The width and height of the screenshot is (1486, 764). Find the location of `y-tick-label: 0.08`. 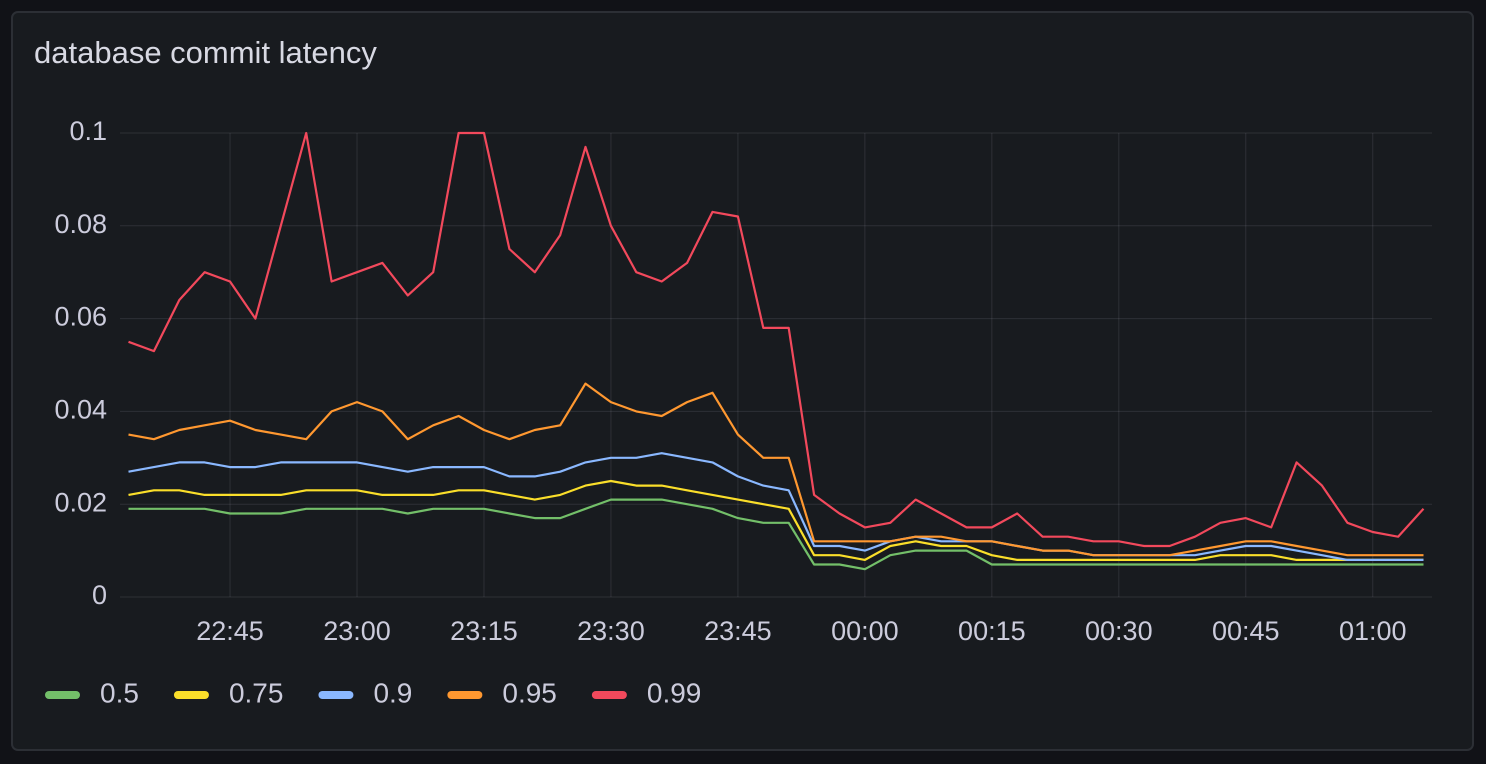

y-tick-label: 0.08 is located at coordinates (80, 224).